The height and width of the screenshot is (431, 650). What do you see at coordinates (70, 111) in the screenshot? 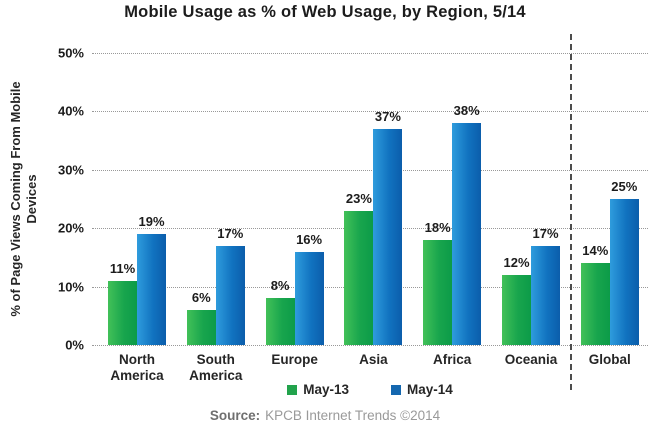
I see `y-tick-label: 40%` at bounding box center [70, 111].